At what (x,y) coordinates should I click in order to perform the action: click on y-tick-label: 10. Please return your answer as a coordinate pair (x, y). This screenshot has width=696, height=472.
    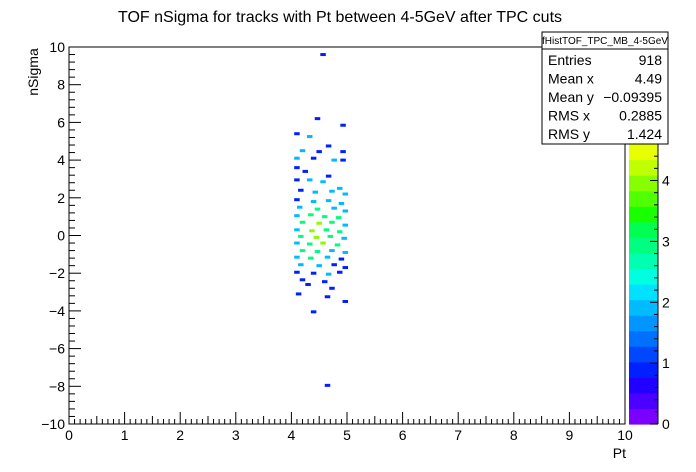
    Looking at the image, I should click on (57, 47).